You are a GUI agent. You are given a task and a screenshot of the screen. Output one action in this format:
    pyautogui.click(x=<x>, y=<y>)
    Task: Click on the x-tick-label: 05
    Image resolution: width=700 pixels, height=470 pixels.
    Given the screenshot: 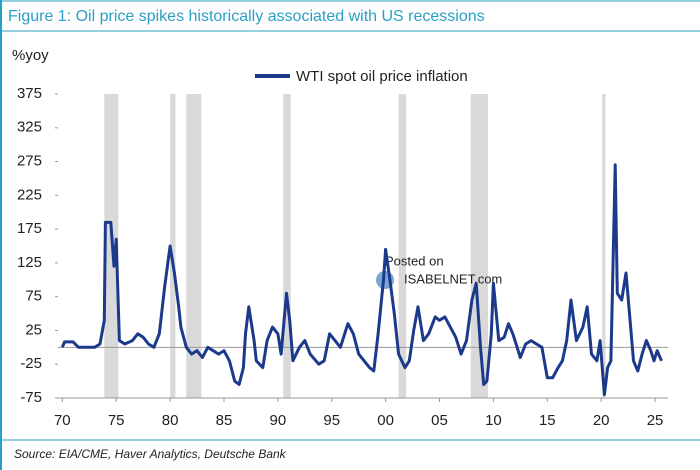 What is the action you would take?
    pyautogui.click(x=439, y=420)
    